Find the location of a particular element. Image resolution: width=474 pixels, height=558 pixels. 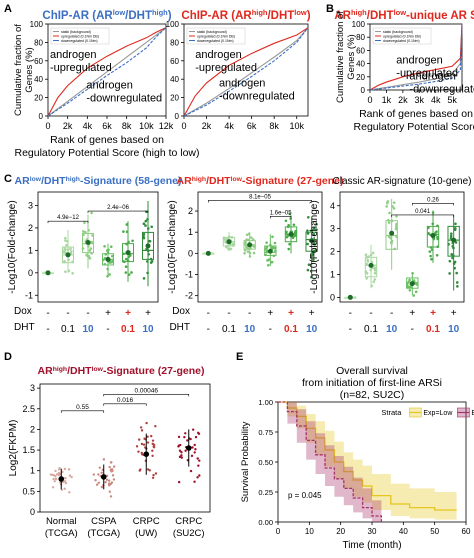

a-left-legend-entry: upregulated (0.1Nm DB) is located at coordinates (80, 37).